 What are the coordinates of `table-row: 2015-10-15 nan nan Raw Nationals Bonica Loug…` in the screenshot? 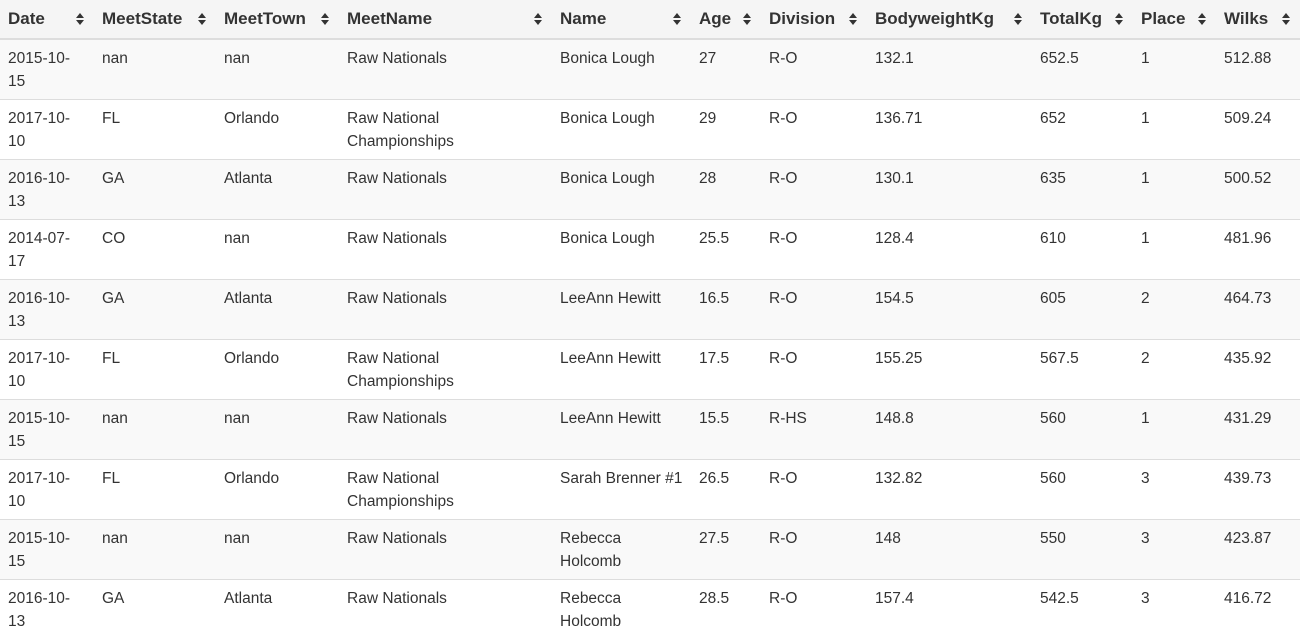 It's located at (650, 69).